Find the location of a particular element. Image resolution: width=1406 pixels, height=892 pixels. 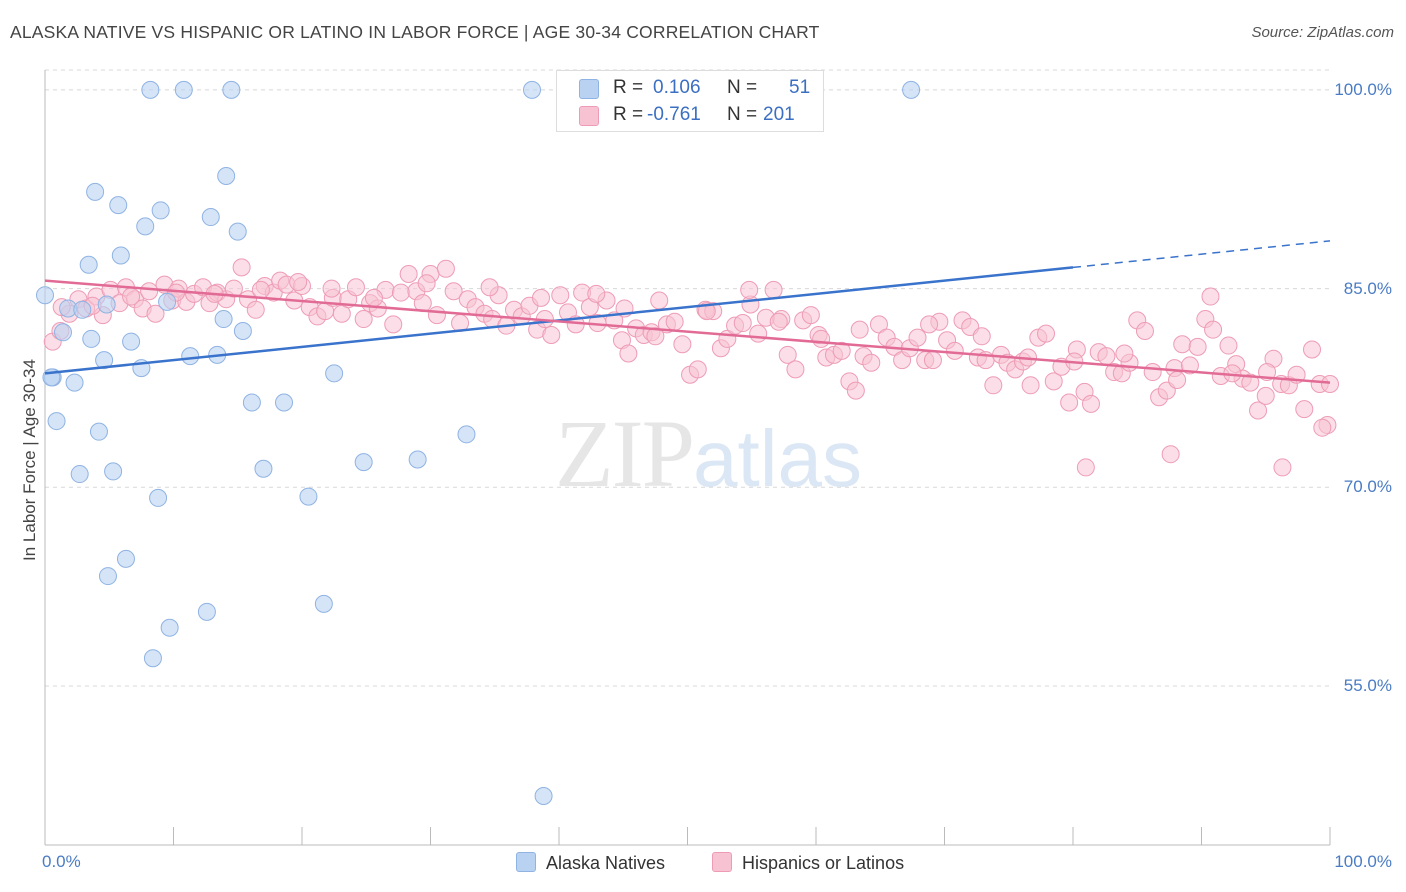

x-tick-label-min: 0.0% is located at coordinates (61, 861).